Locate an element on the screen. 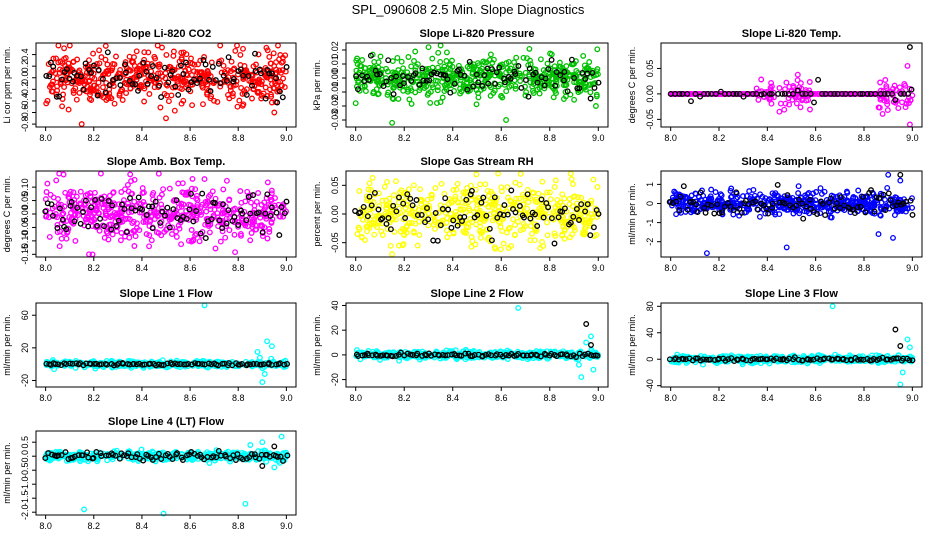 Image resolution: width=936 pixels, height=540 pixels. panel-title: Slope Li-820 Temp. is located at coordinates (791, 34).